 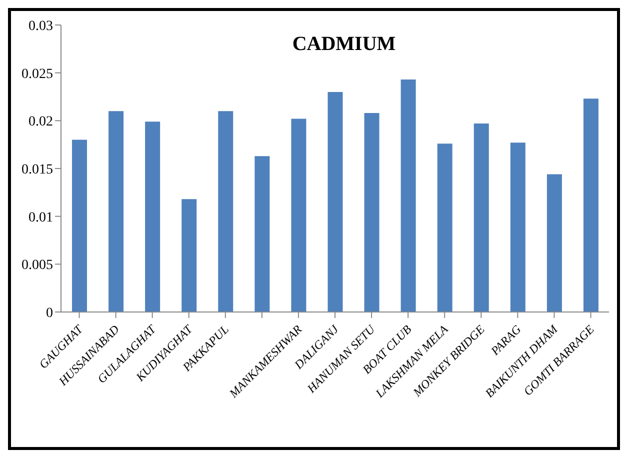 What do you see at coordinates (49, 313) in the screenshot?
I see `y-tick-label: 0` at bounding box center [49, 313].